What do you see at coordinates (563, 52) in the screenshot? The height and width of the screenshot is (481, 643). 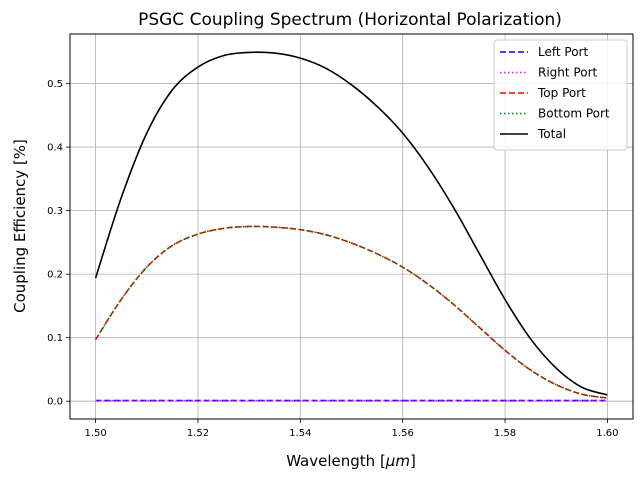 I see `legend-label: Left Port` at bounding box center [563, 52].